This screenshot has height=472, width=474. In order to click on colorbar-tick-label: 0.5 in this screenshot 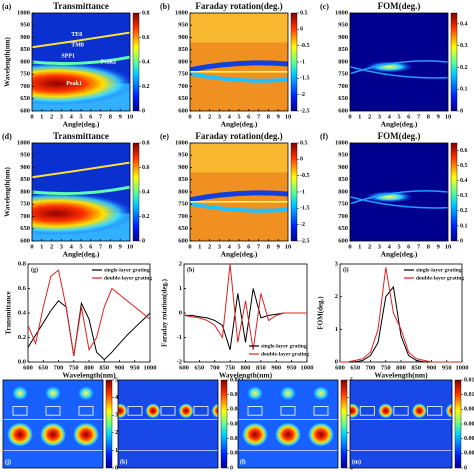, I will do `click(304, 143)`.